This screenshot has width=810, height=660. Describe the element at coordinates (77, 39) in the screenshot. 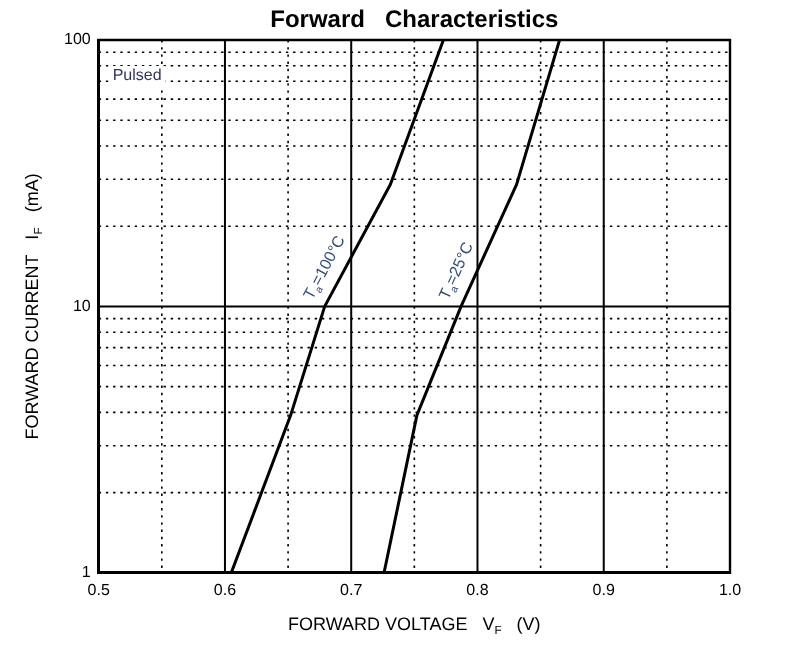

I see `y-tick-label: 100` at that location.